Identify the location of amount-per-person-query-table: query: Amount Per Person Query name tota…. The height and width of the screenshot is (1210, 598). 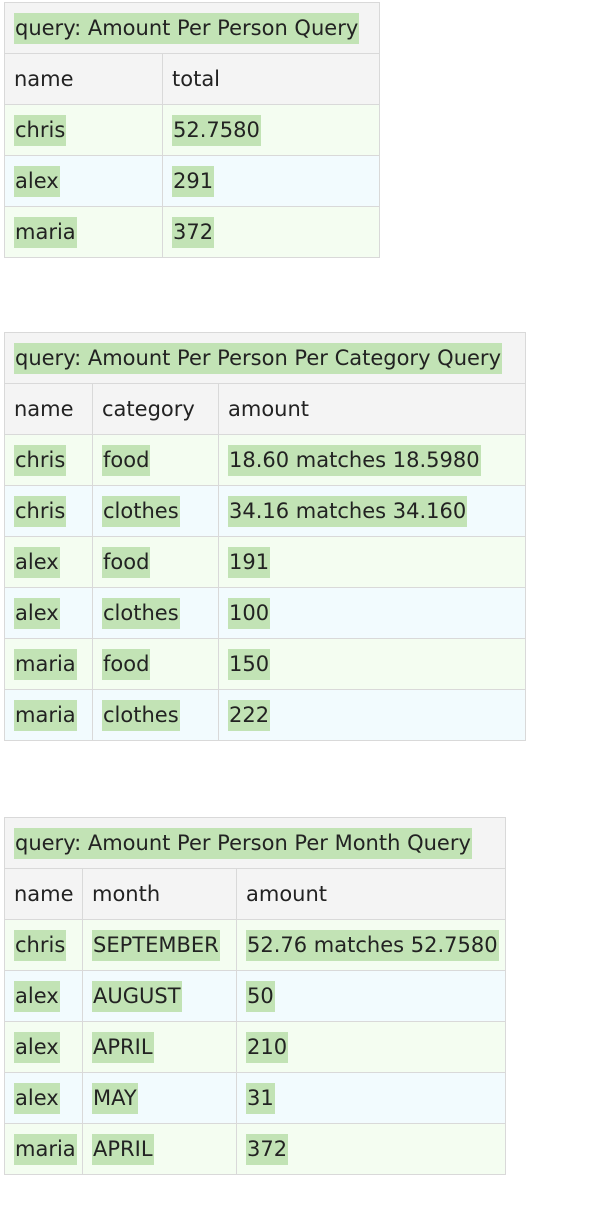
(192, 130).